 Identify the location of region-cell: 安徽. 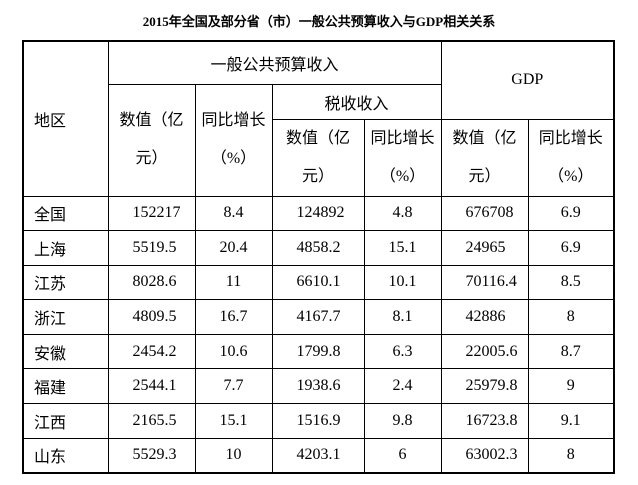
(65, 351).